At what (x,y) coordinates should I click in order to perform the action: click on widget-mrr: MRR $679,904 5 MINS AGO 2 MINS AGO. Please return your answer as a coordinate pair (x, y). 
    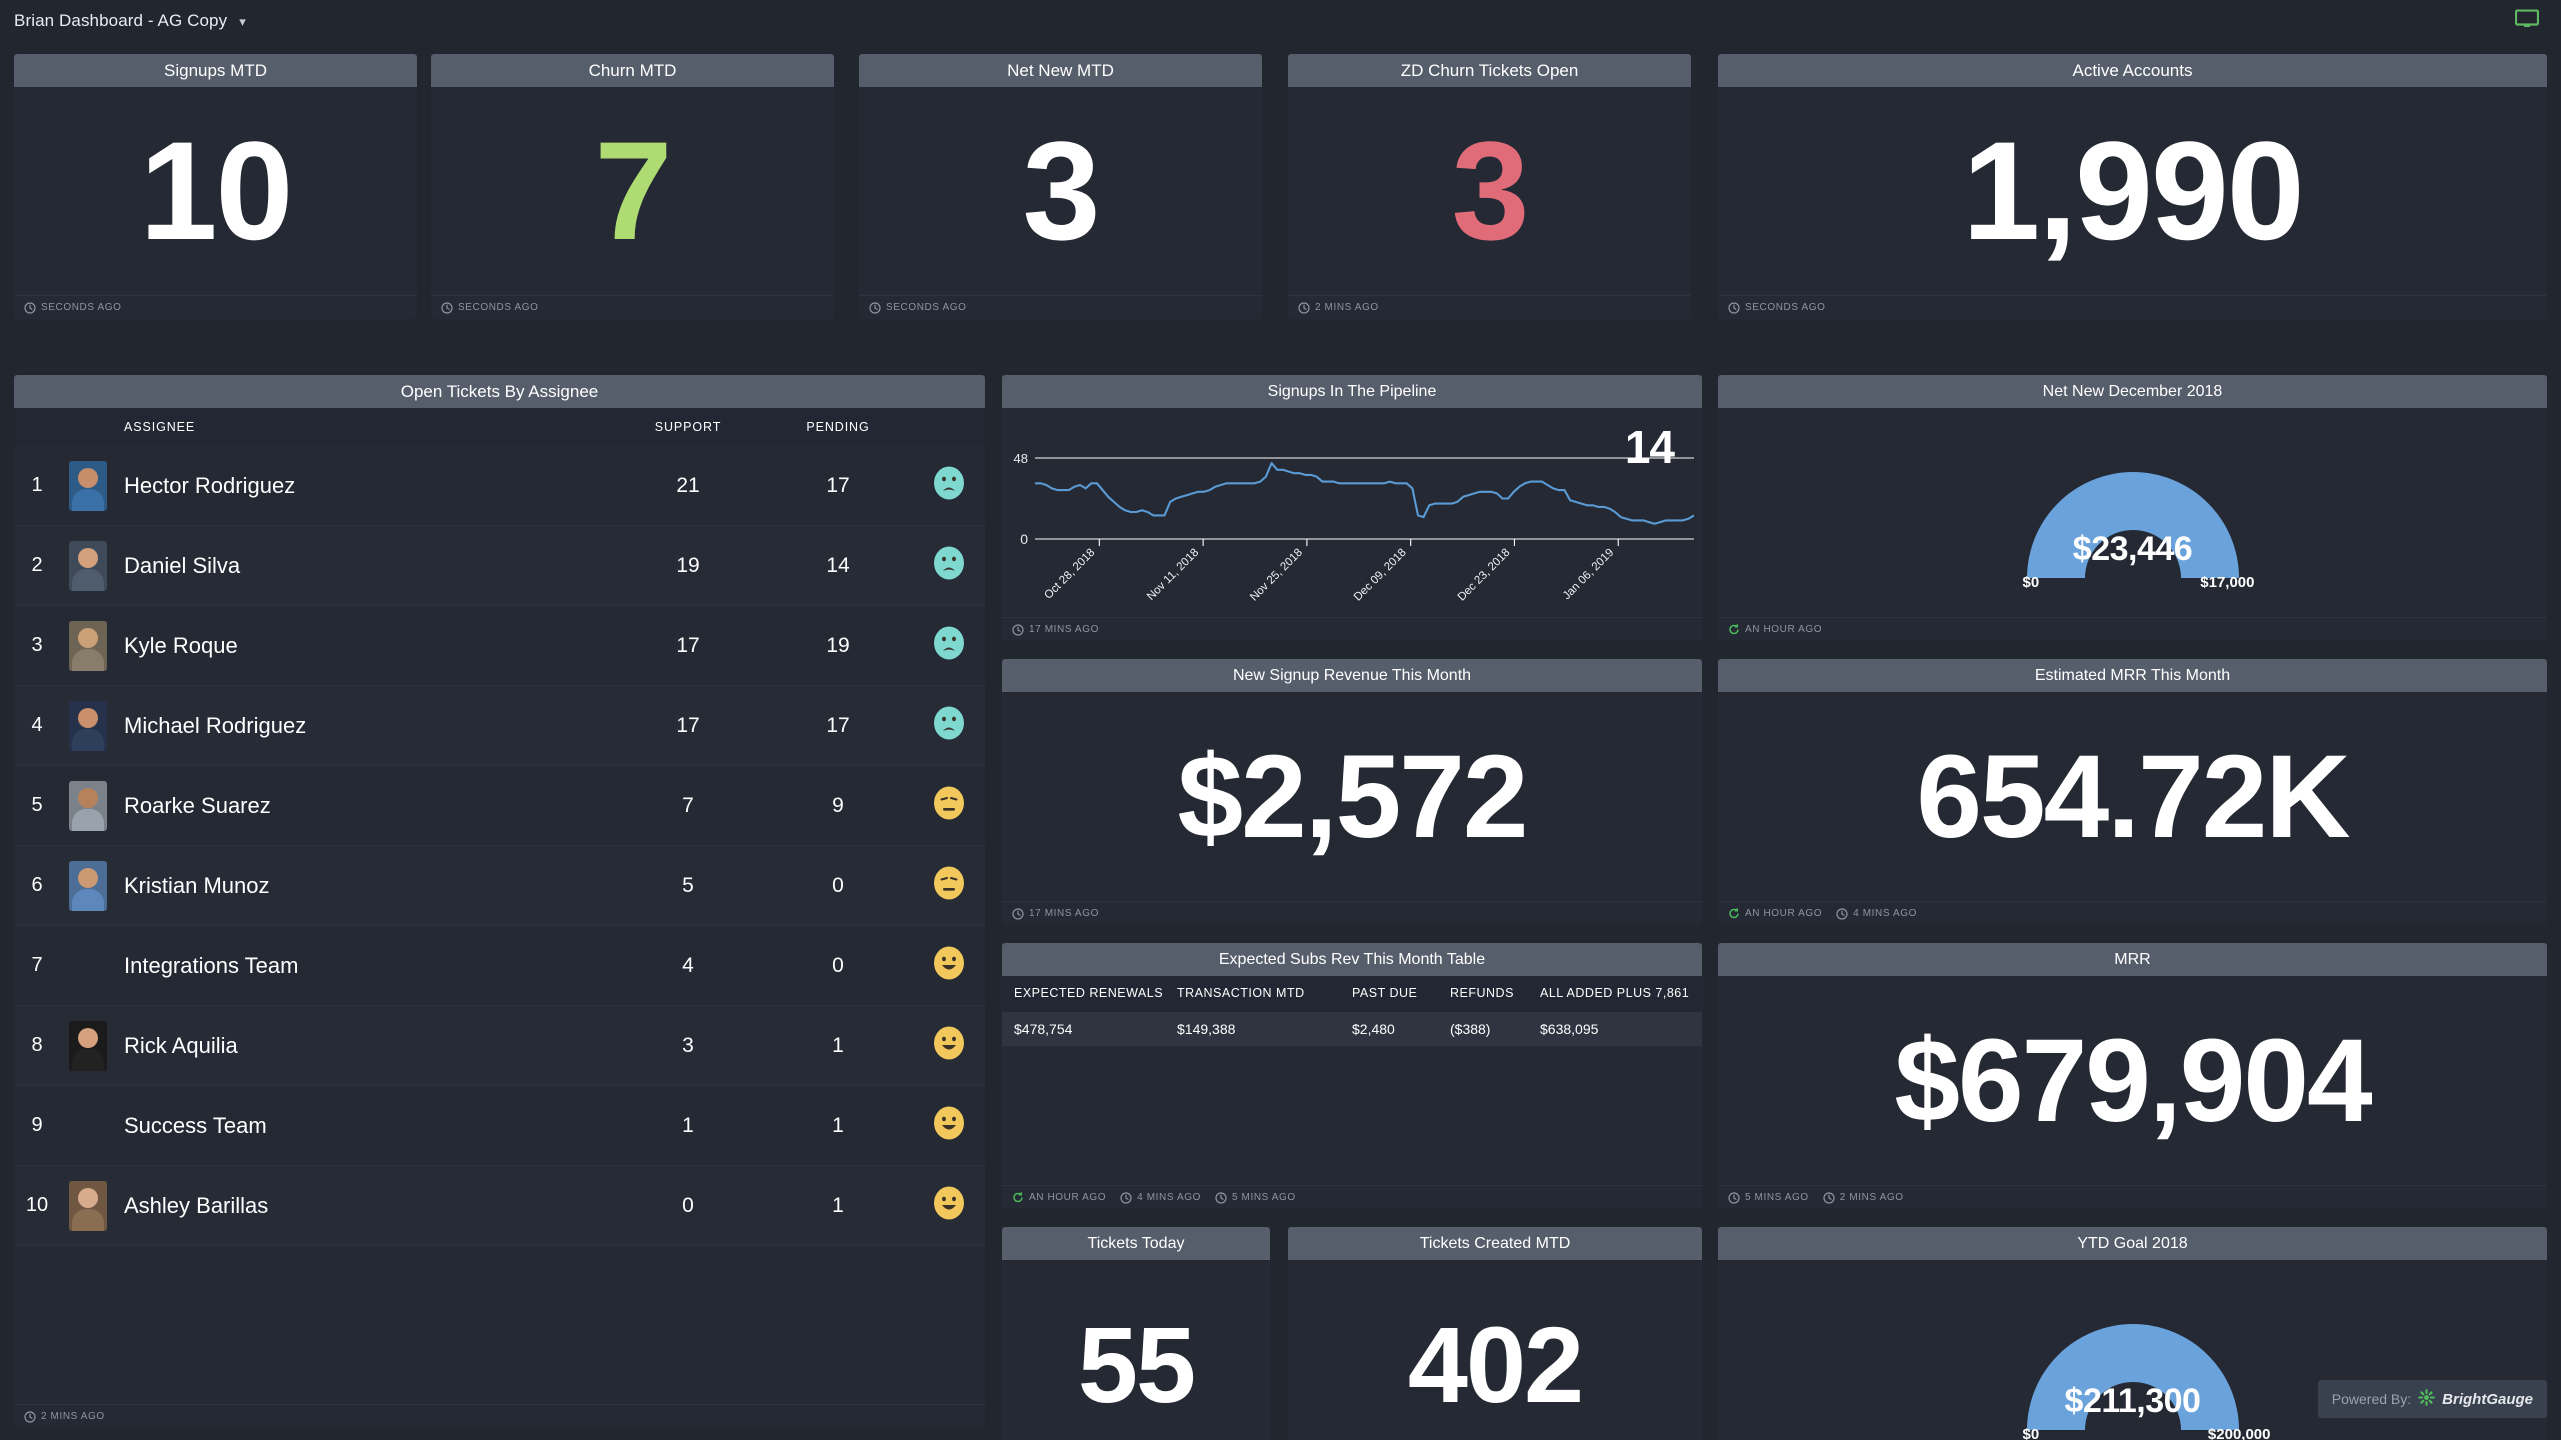
    Looking at the image, I should click on (2132, 1076).